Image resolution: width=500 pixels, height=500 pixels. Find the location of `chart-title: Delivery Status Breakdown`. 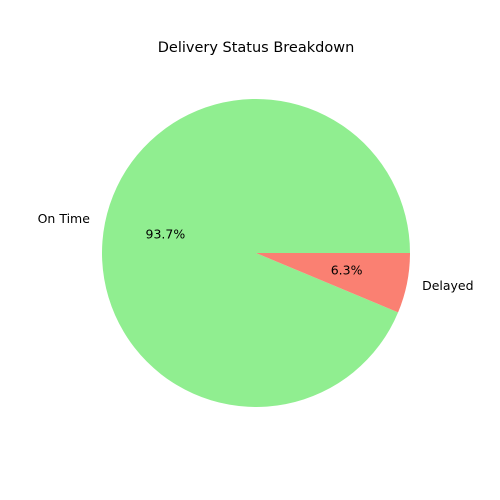

chart-title: Delivery Status Breakdown is located at coordinates (256, 48).